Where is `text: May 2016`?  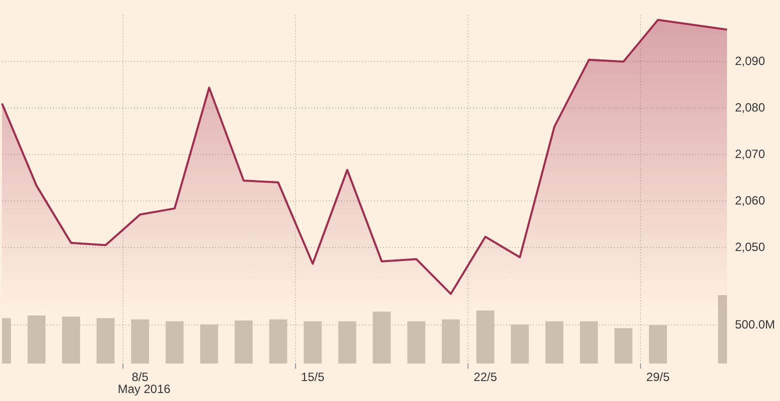
text: May 2016 is located at coordinates (144, 389).